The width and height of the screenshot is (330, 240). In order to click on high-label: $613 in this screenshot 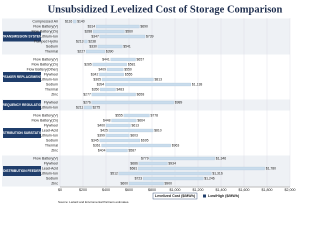, I will do `click(135, 125)`.